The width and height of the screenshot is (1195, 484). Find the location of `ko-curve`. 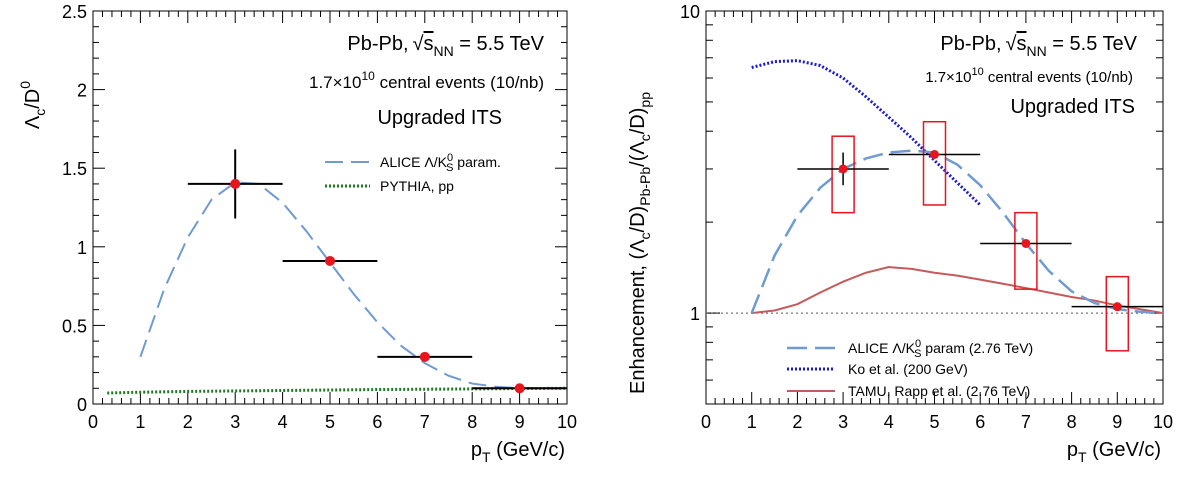

ko-curve is located at coordinates (866, 133).